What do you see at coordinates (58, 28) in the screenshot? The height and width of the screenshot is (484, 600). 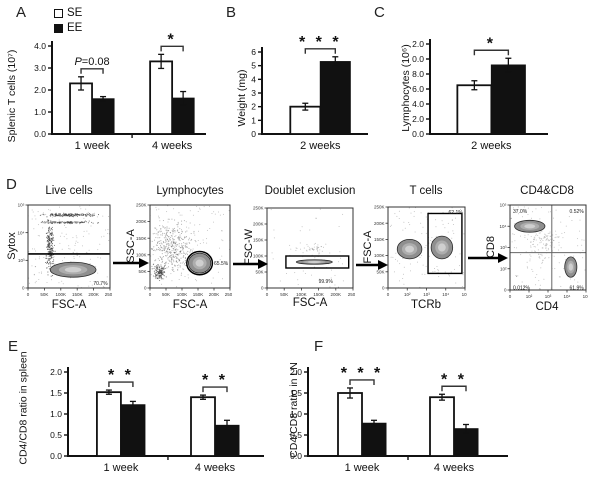 I see `ee-swatch-icon` at bounding box center [58, 28].